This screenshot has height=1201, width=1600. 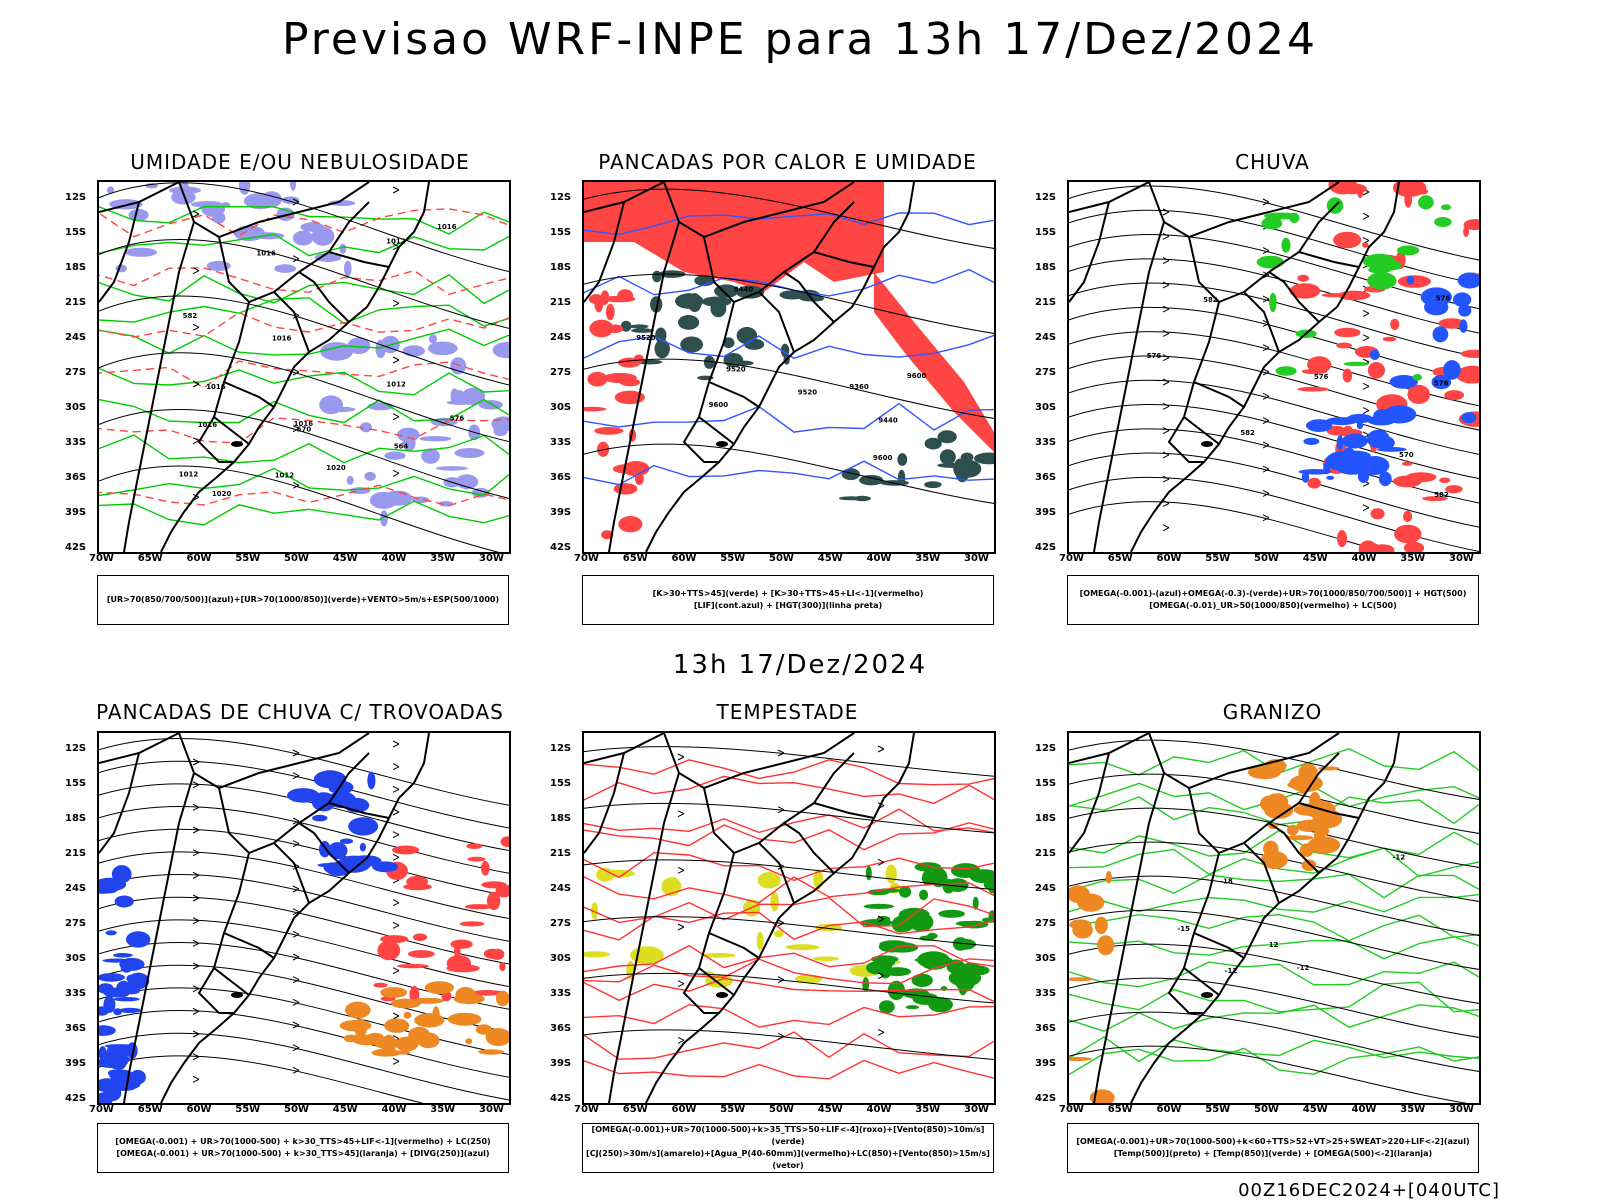 What do you see at coordinates (1046, 818) in the screenshot?
I see `latitude-label: 18S` at bounding box center [1046, 818].